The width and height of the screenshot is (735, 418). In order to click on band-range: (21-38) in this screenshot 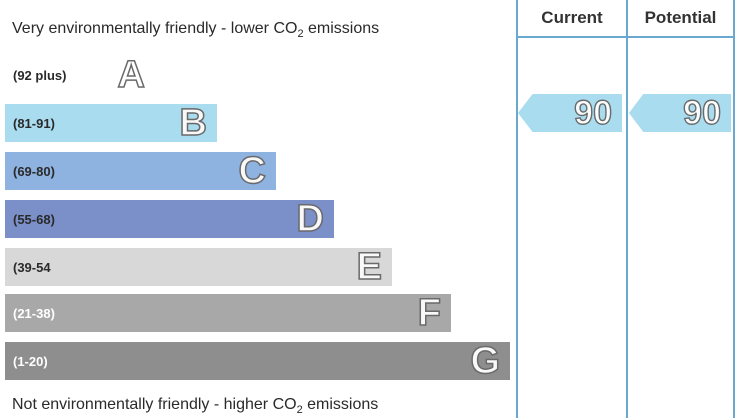, I will do `click(34, 313)`.